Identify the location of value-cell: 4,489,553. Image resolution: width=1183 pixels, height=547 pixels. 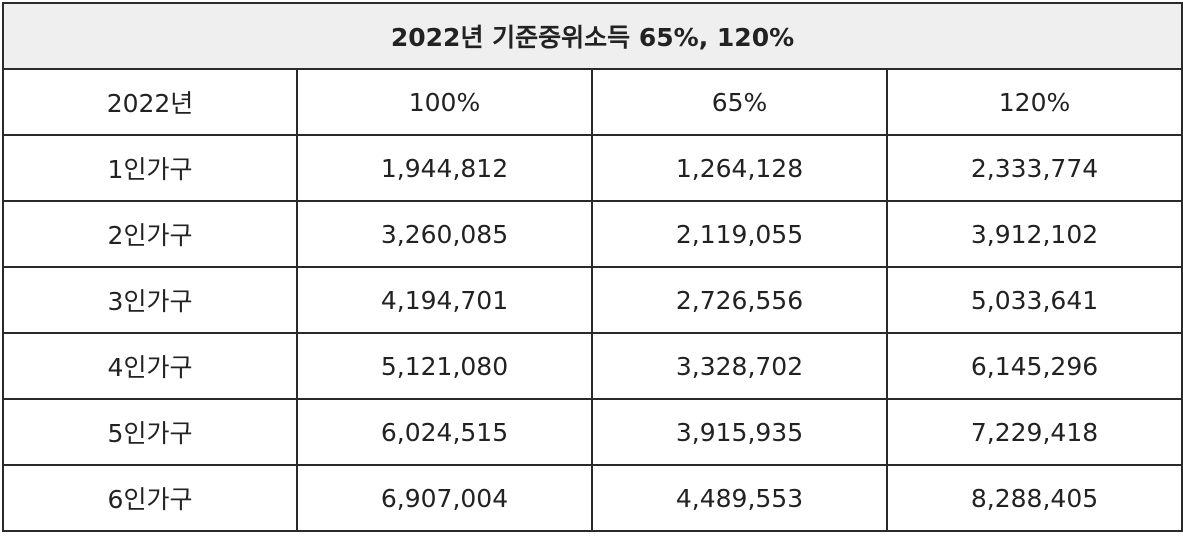
(739, 498).